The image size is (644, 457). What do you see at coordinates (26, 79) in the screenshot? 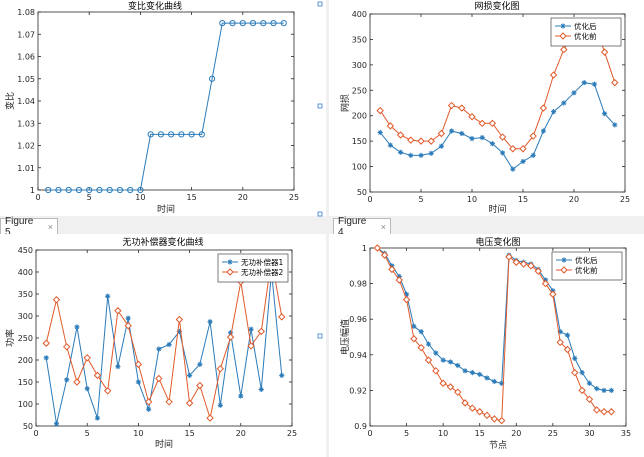
I see `y-tick-label: 1.05` at bounding box center [26, 79].